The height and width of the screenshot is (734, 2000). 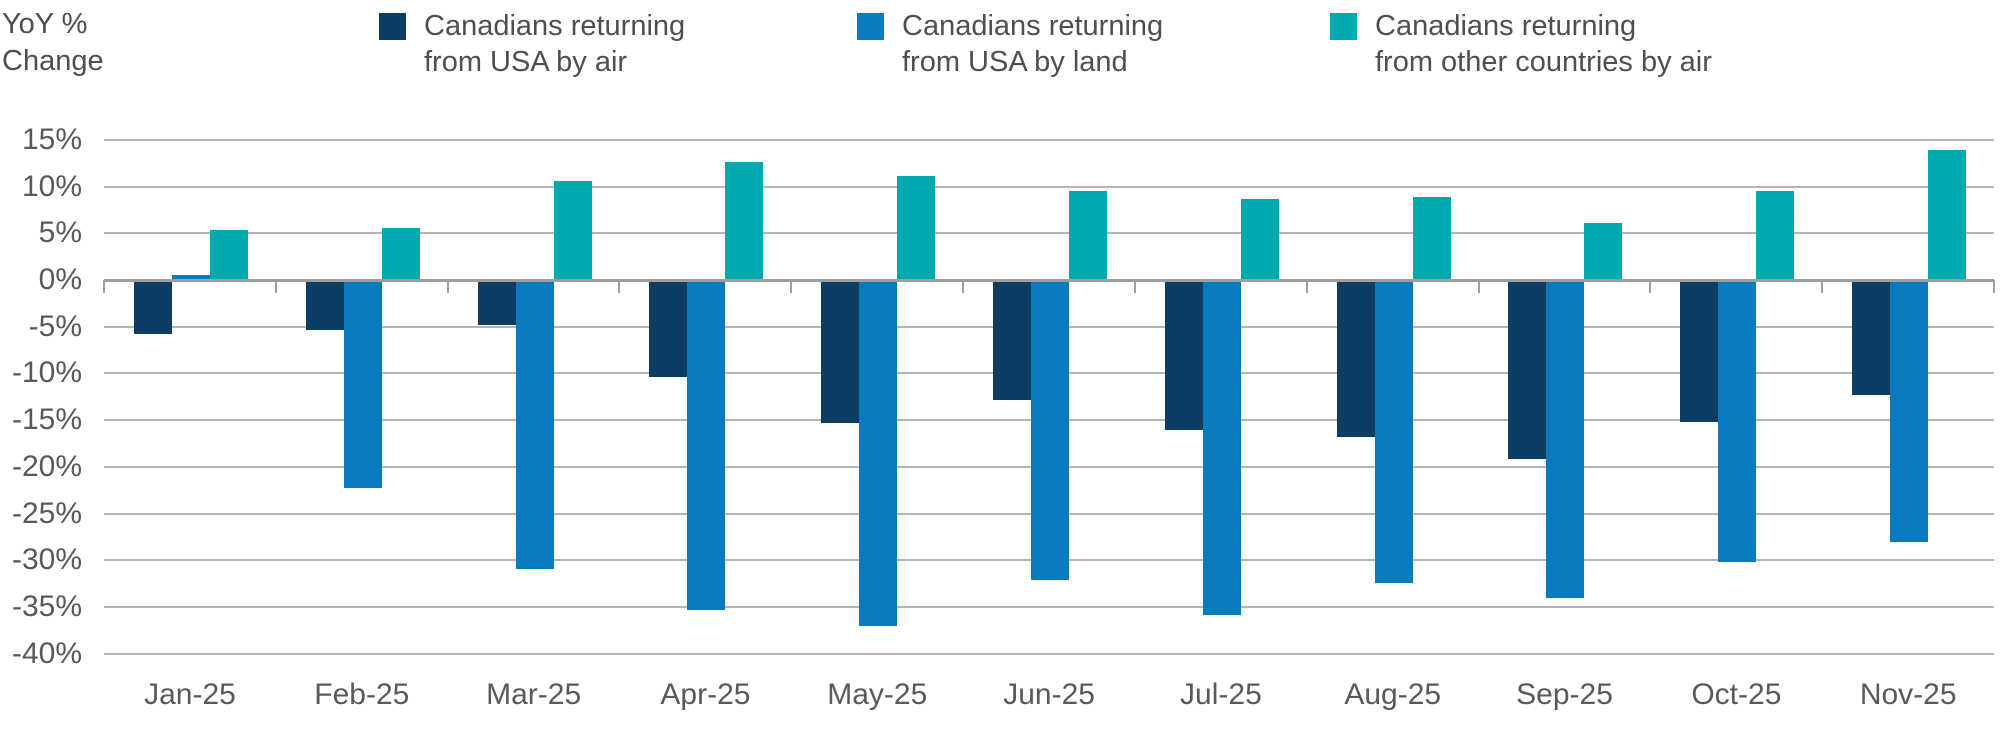 I want to click on y-axis-tick-label: 10%, so click(x=51, y=186).